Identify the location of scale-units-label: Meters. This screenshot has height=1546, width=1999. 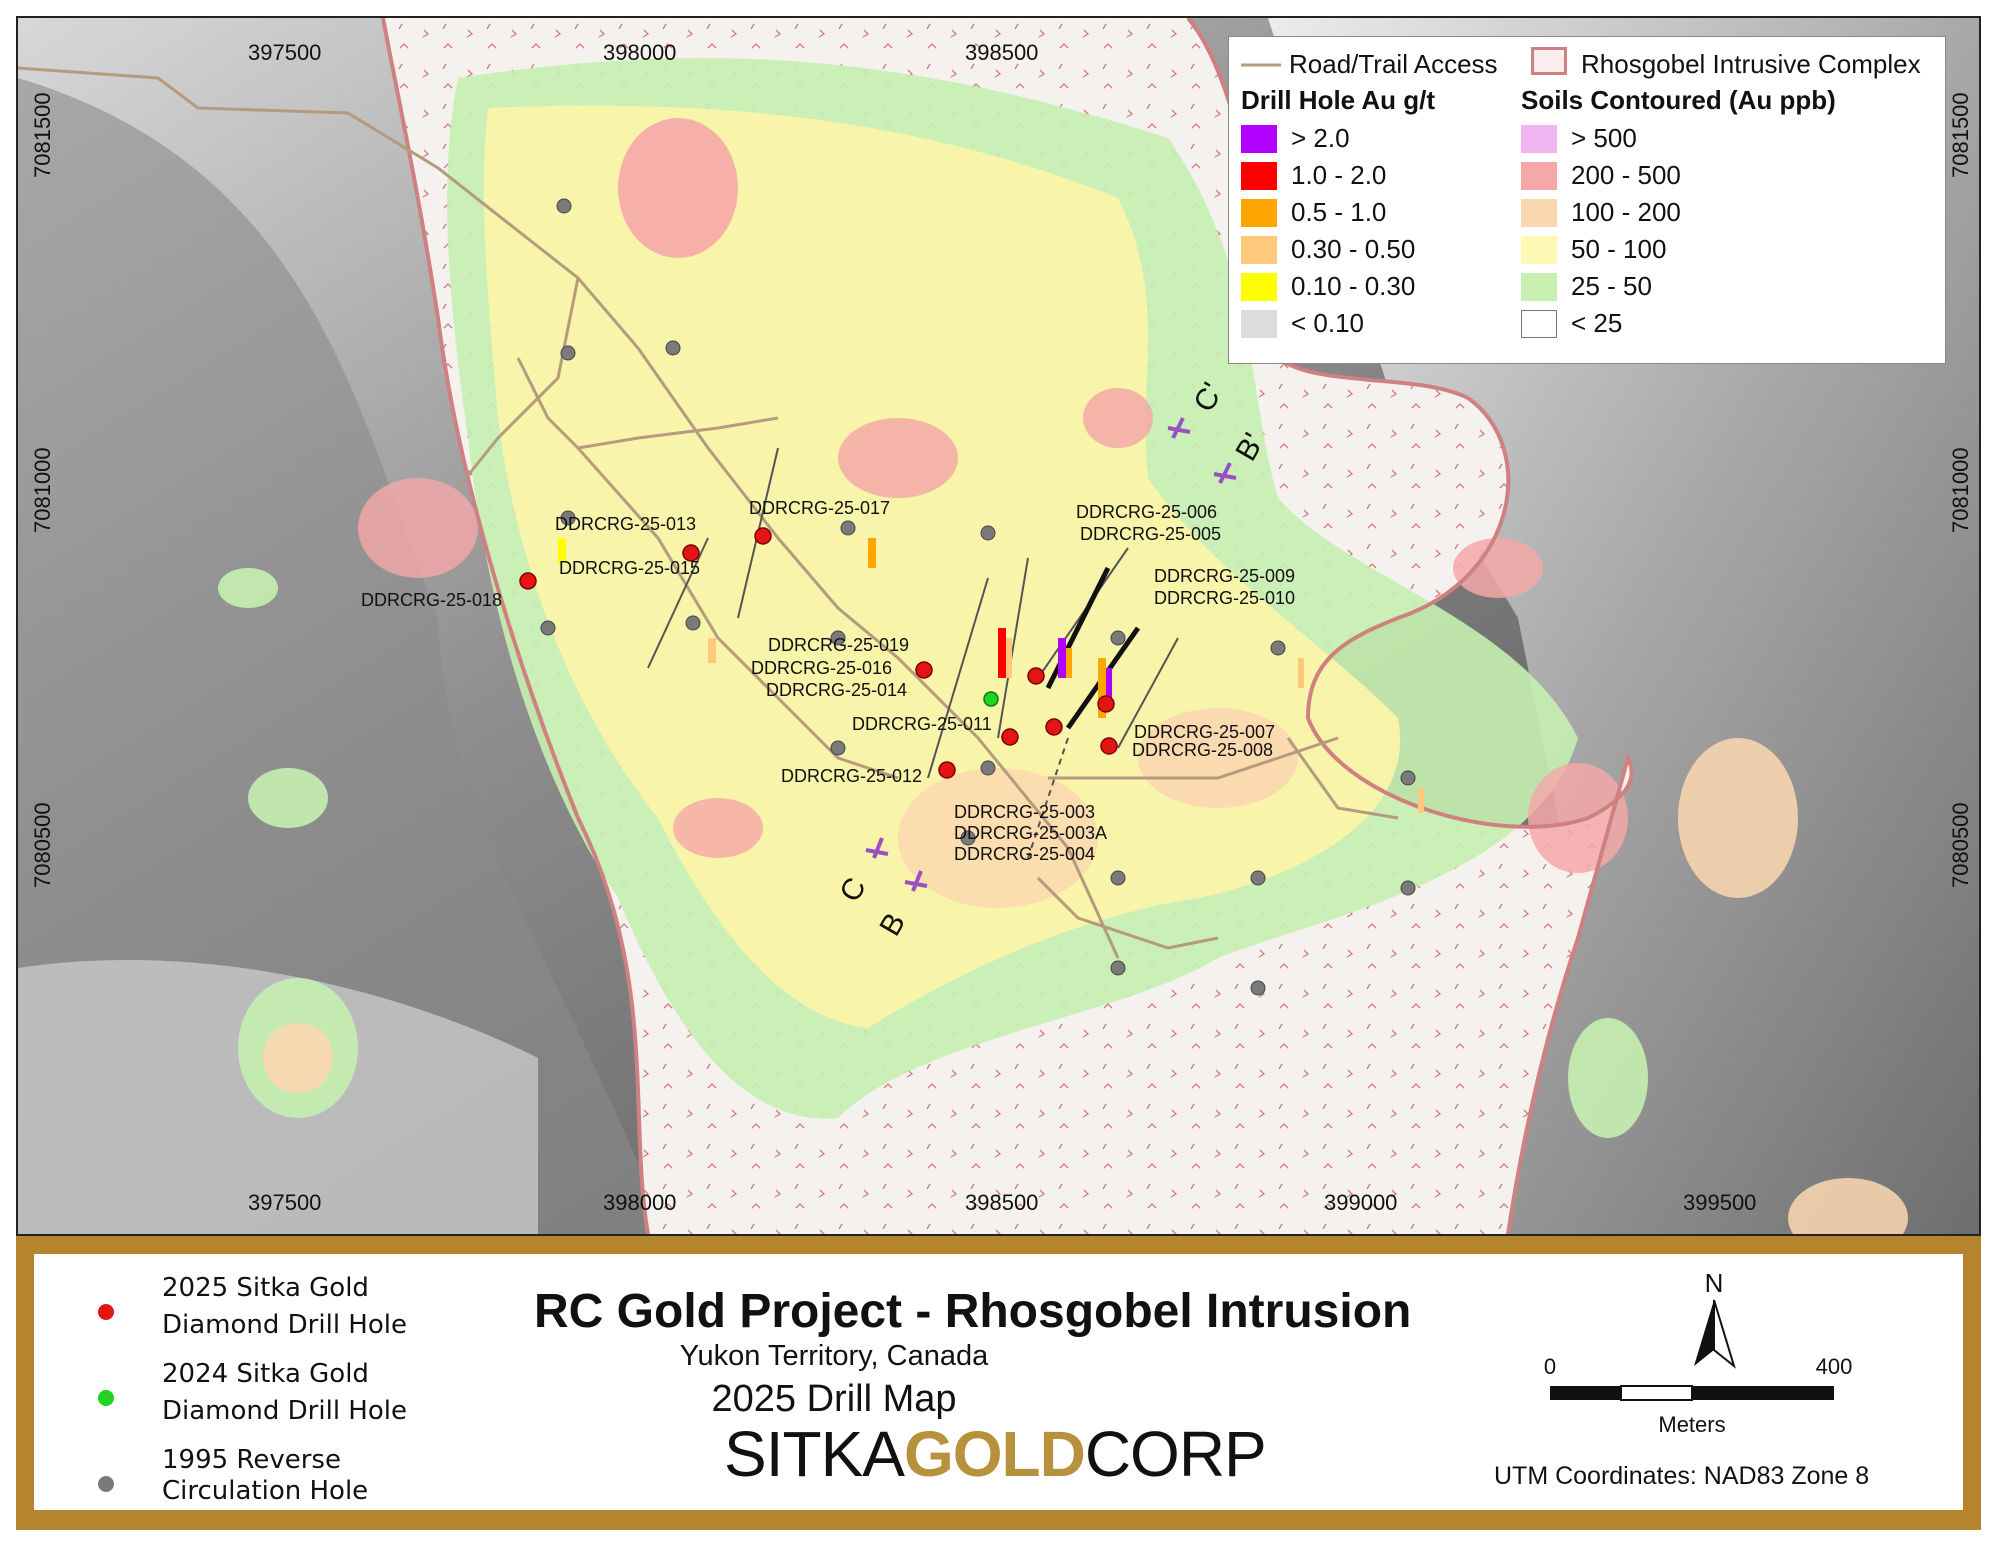
(1691, 1424).